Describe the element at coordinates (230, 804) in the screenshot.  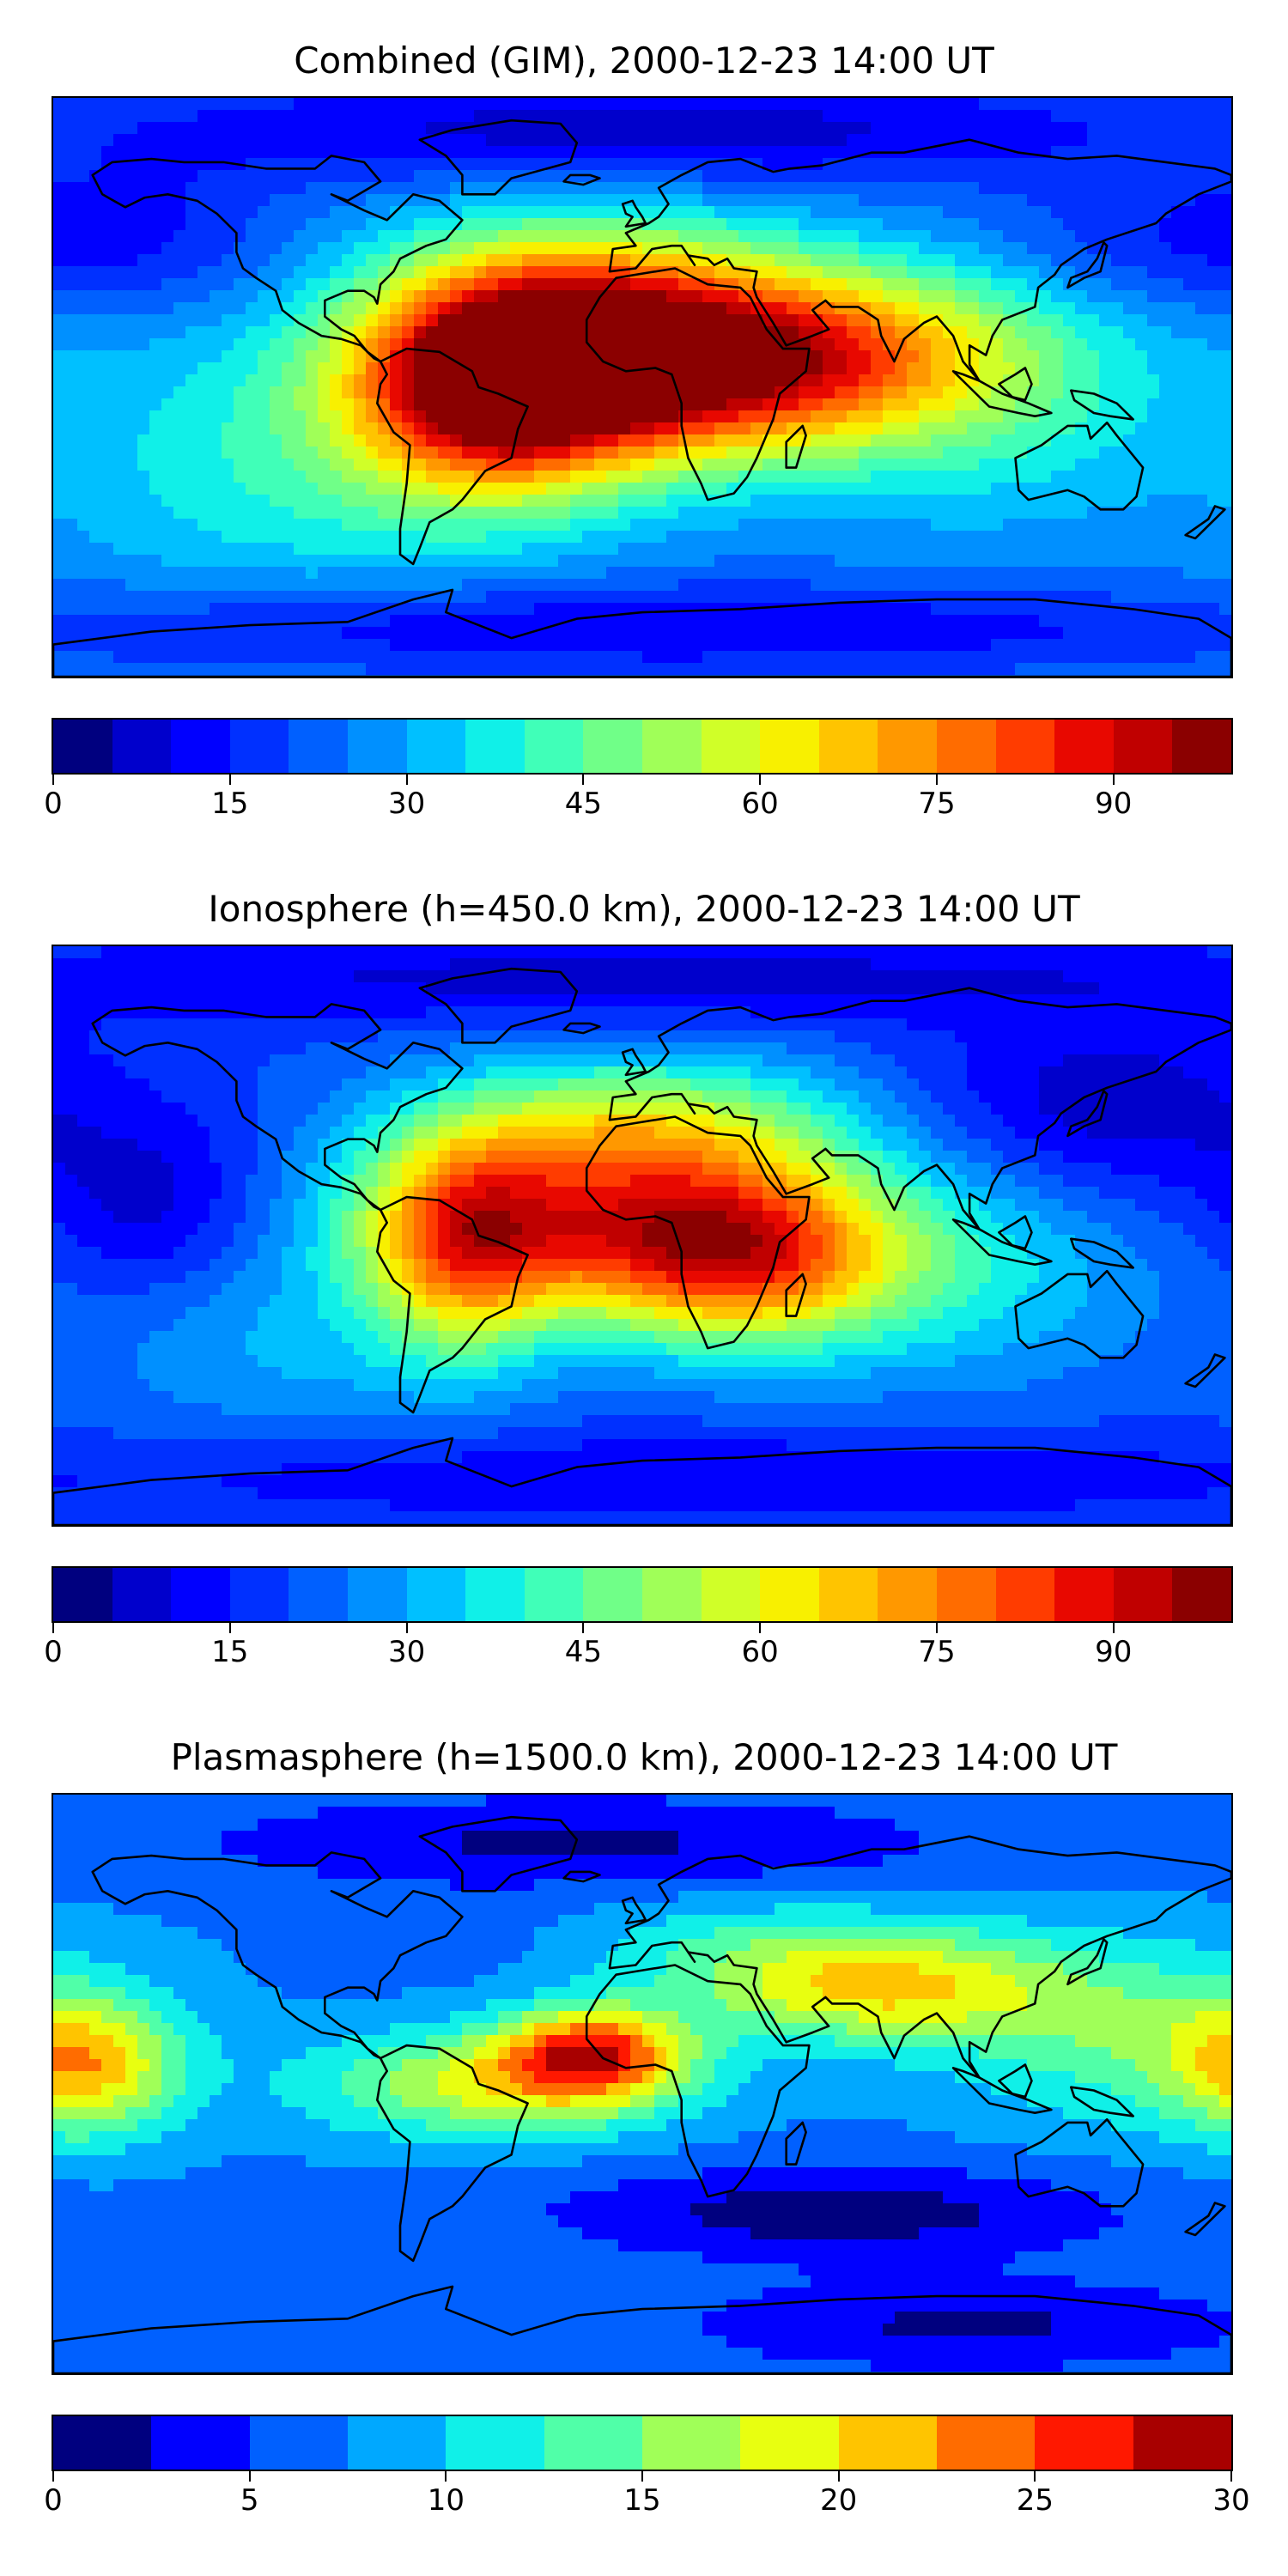
I see `colorbar-tick-label: 15` at that location.